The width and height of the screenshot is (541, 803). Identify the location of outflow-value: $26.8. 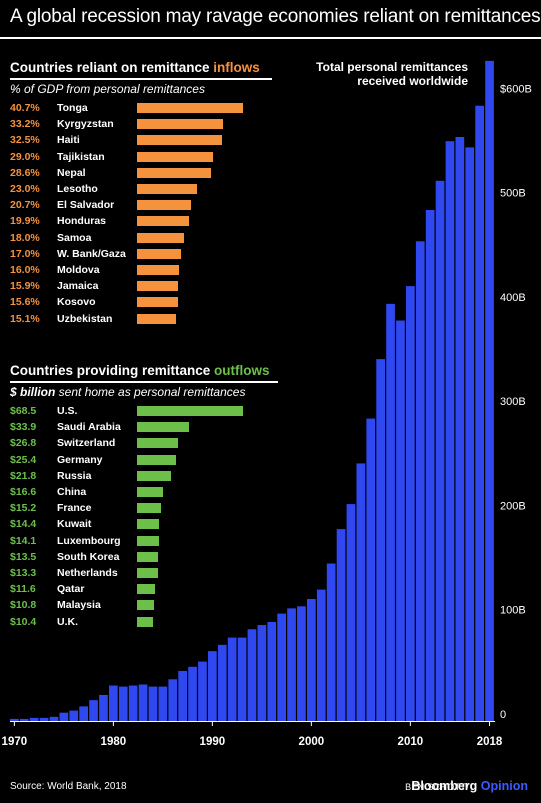
(23, 443).